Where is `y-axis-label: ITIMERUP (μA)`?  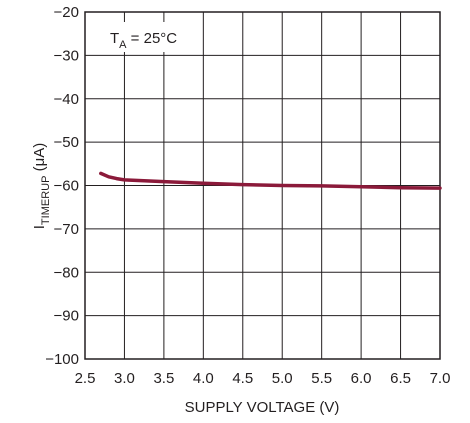 y-axis-label: ITIMERUP (μA) is located at coordinates (41, 186).